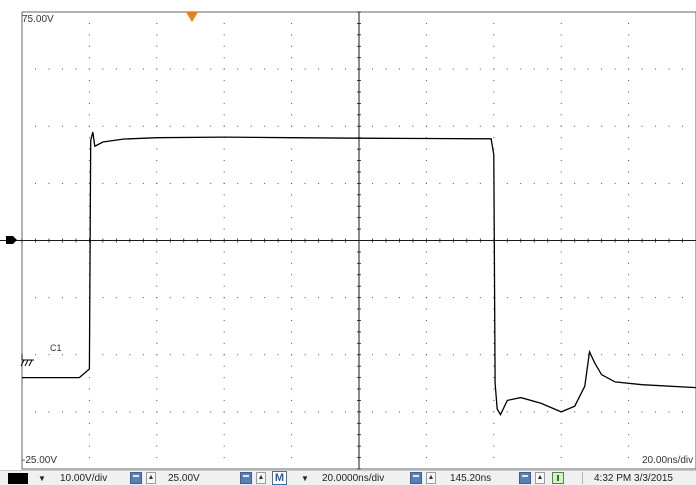 The image size is (696, 485). I want to click on extra-spin-icon: ▲, so click(540, 478).